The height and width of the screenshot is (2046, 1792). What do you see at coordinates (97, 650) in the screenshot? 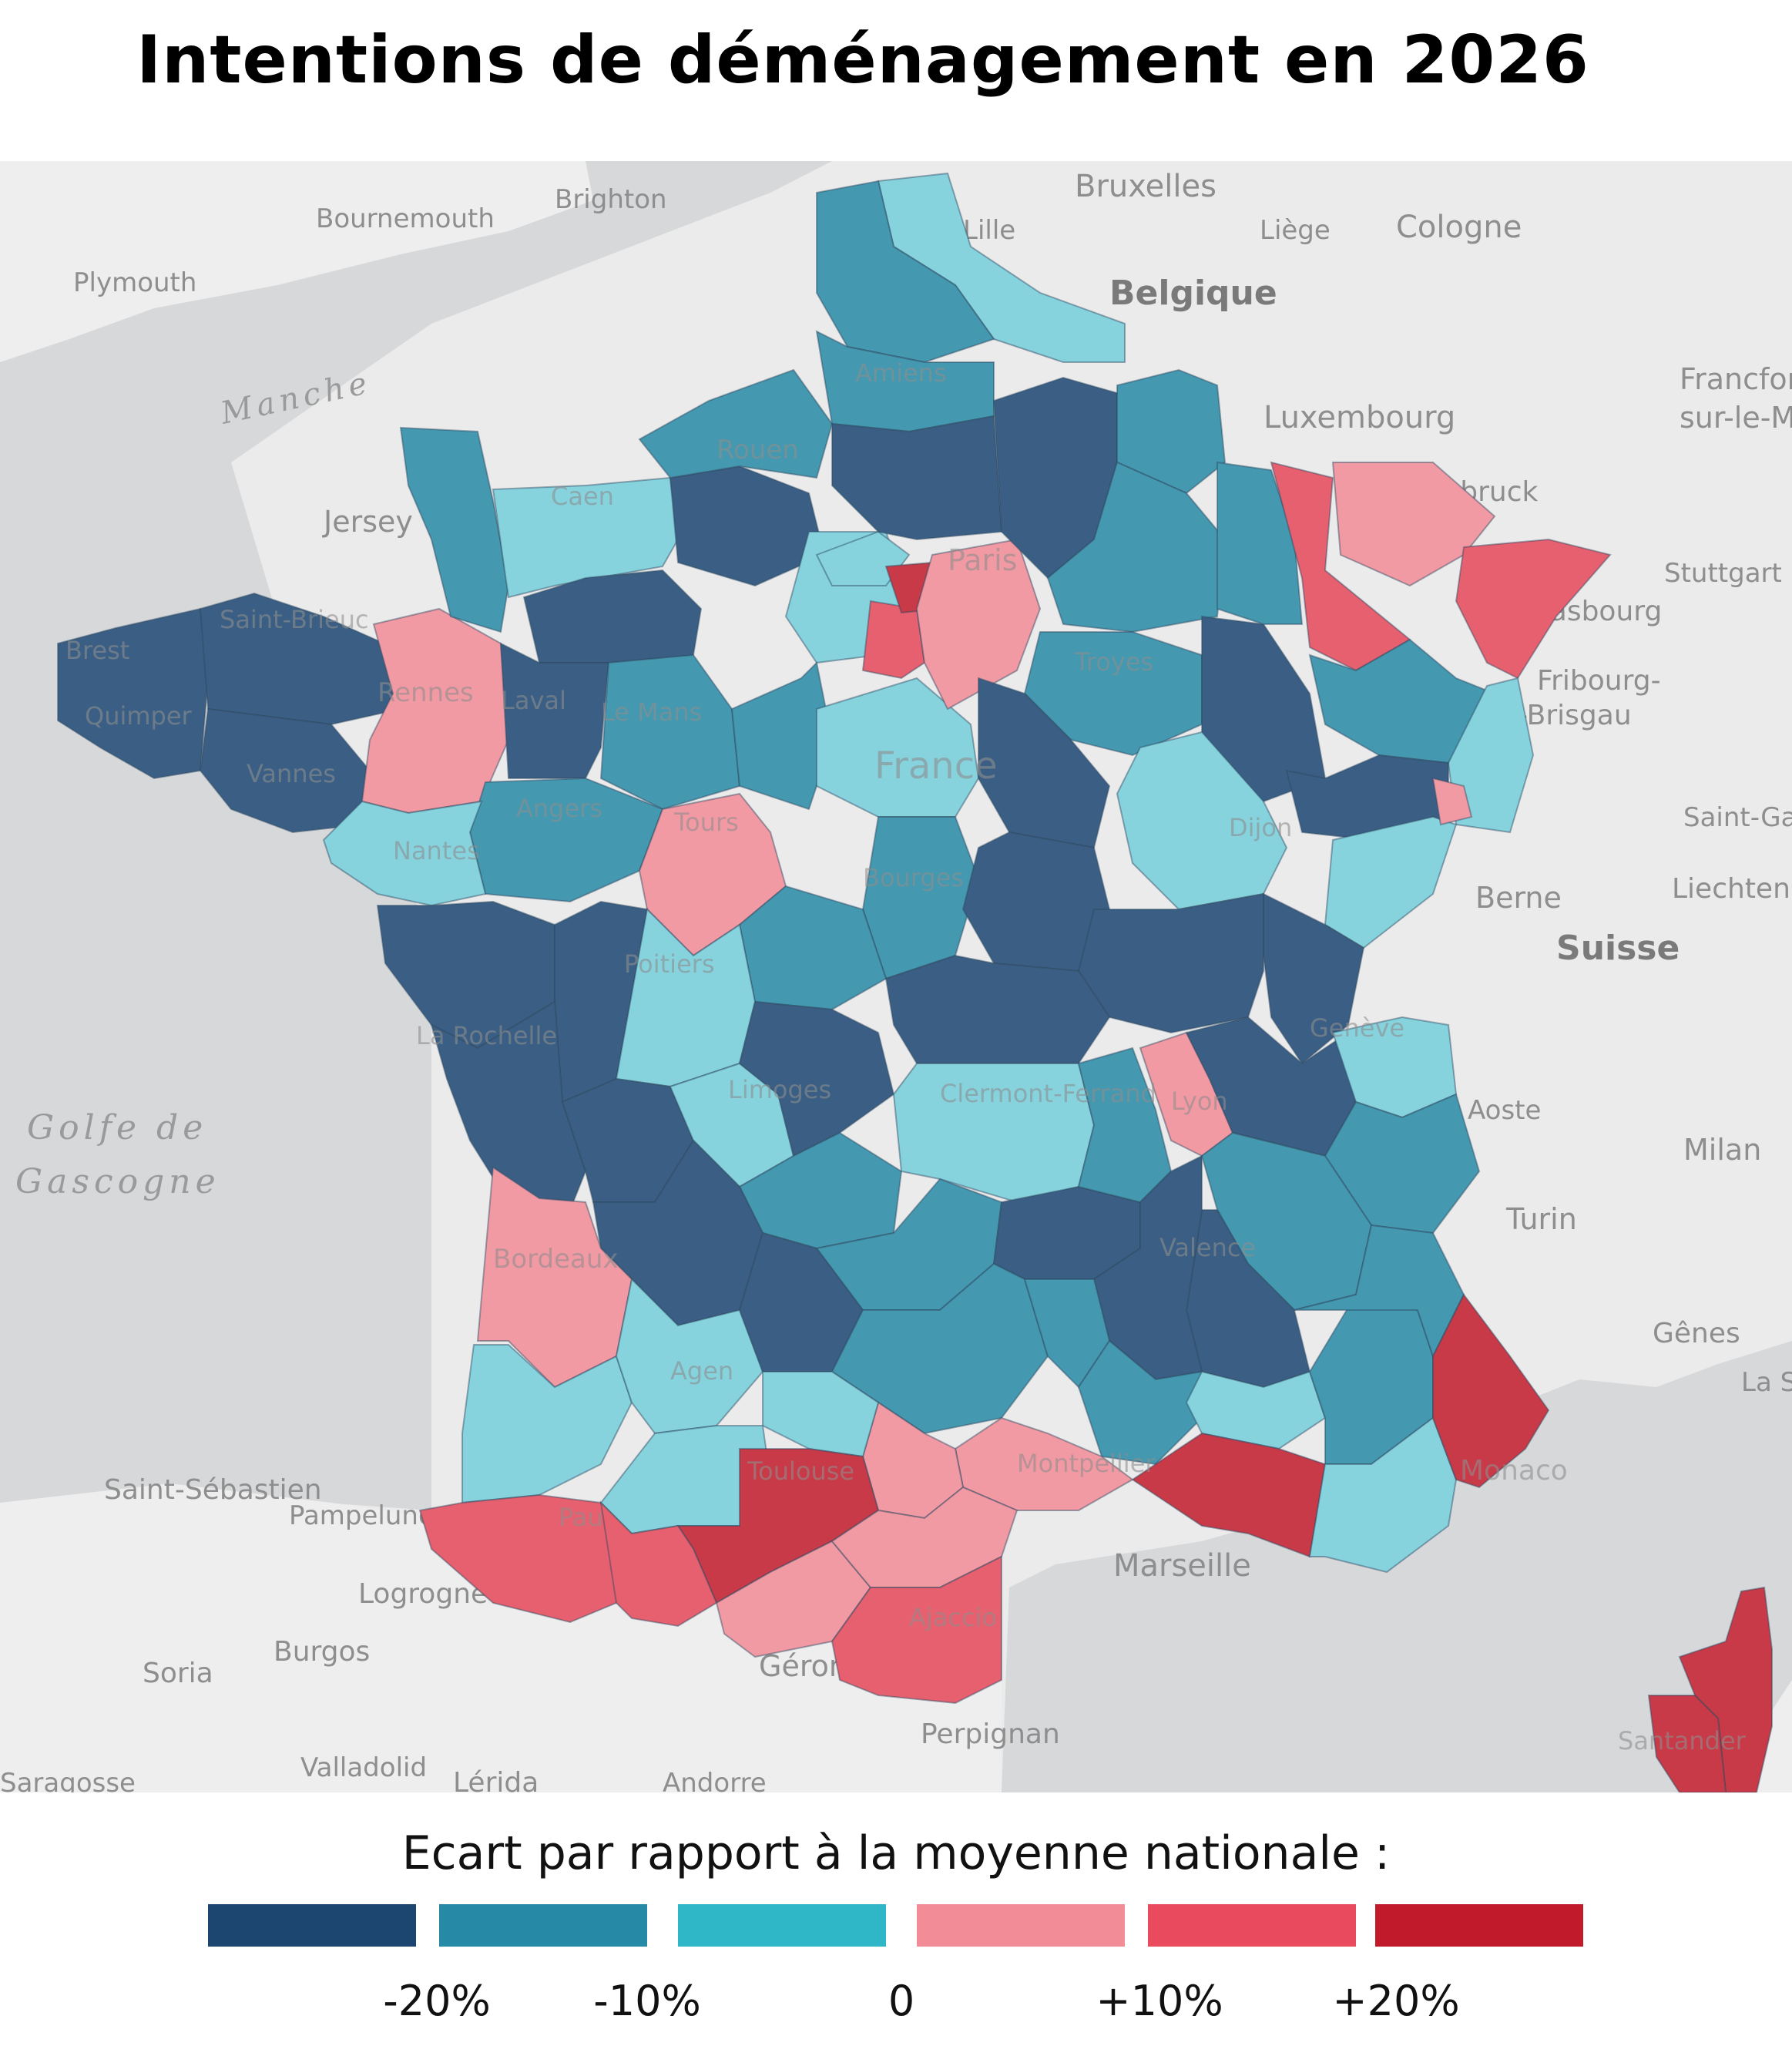
I see `place-brest: Brest` at bounding box center [97, 650].